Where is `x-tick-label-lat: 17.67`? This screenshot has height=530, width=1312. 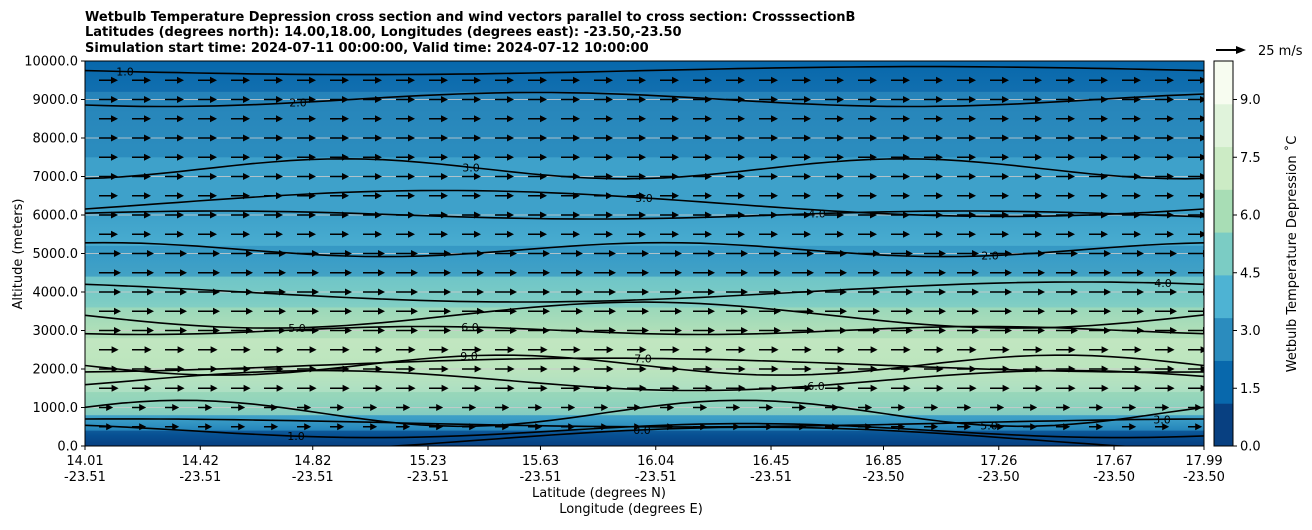 x-tick-label-lat: 17.67 is located at coordinates (1113, 461).